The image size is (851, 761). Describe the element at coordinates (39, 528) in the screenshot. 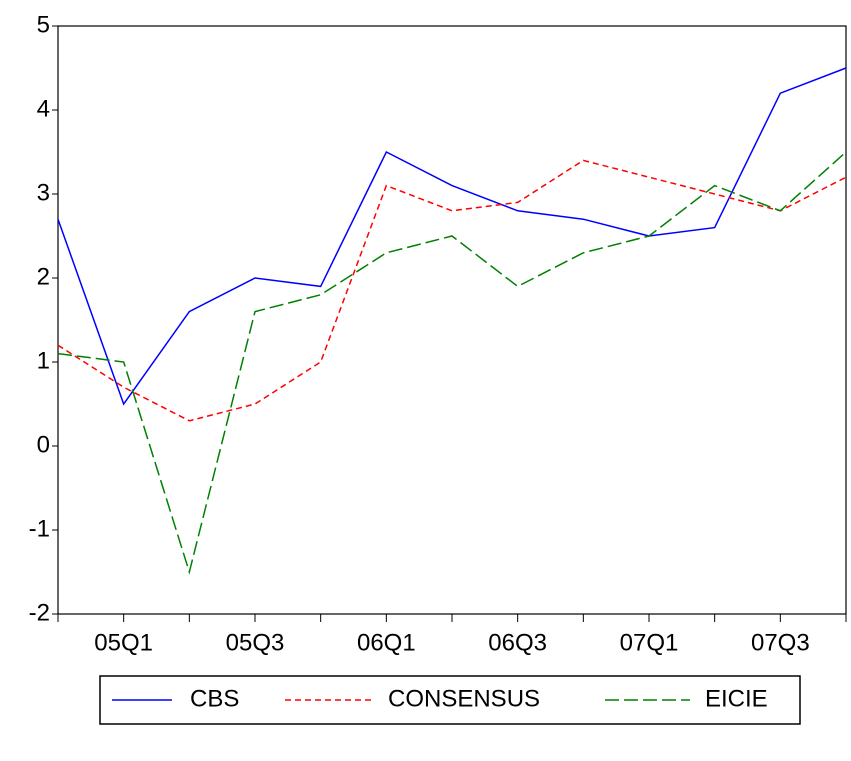

I see `y-tick-label: -1` at that location.